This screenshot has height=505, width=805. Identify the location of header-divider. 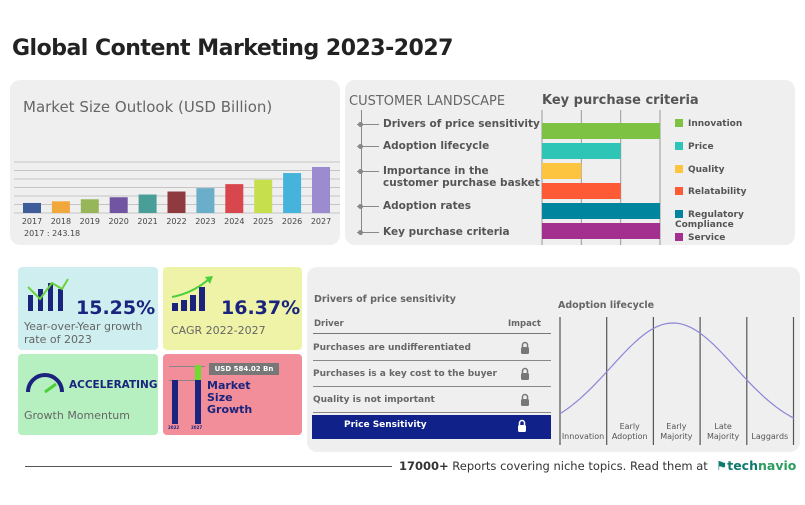
(432, 333).